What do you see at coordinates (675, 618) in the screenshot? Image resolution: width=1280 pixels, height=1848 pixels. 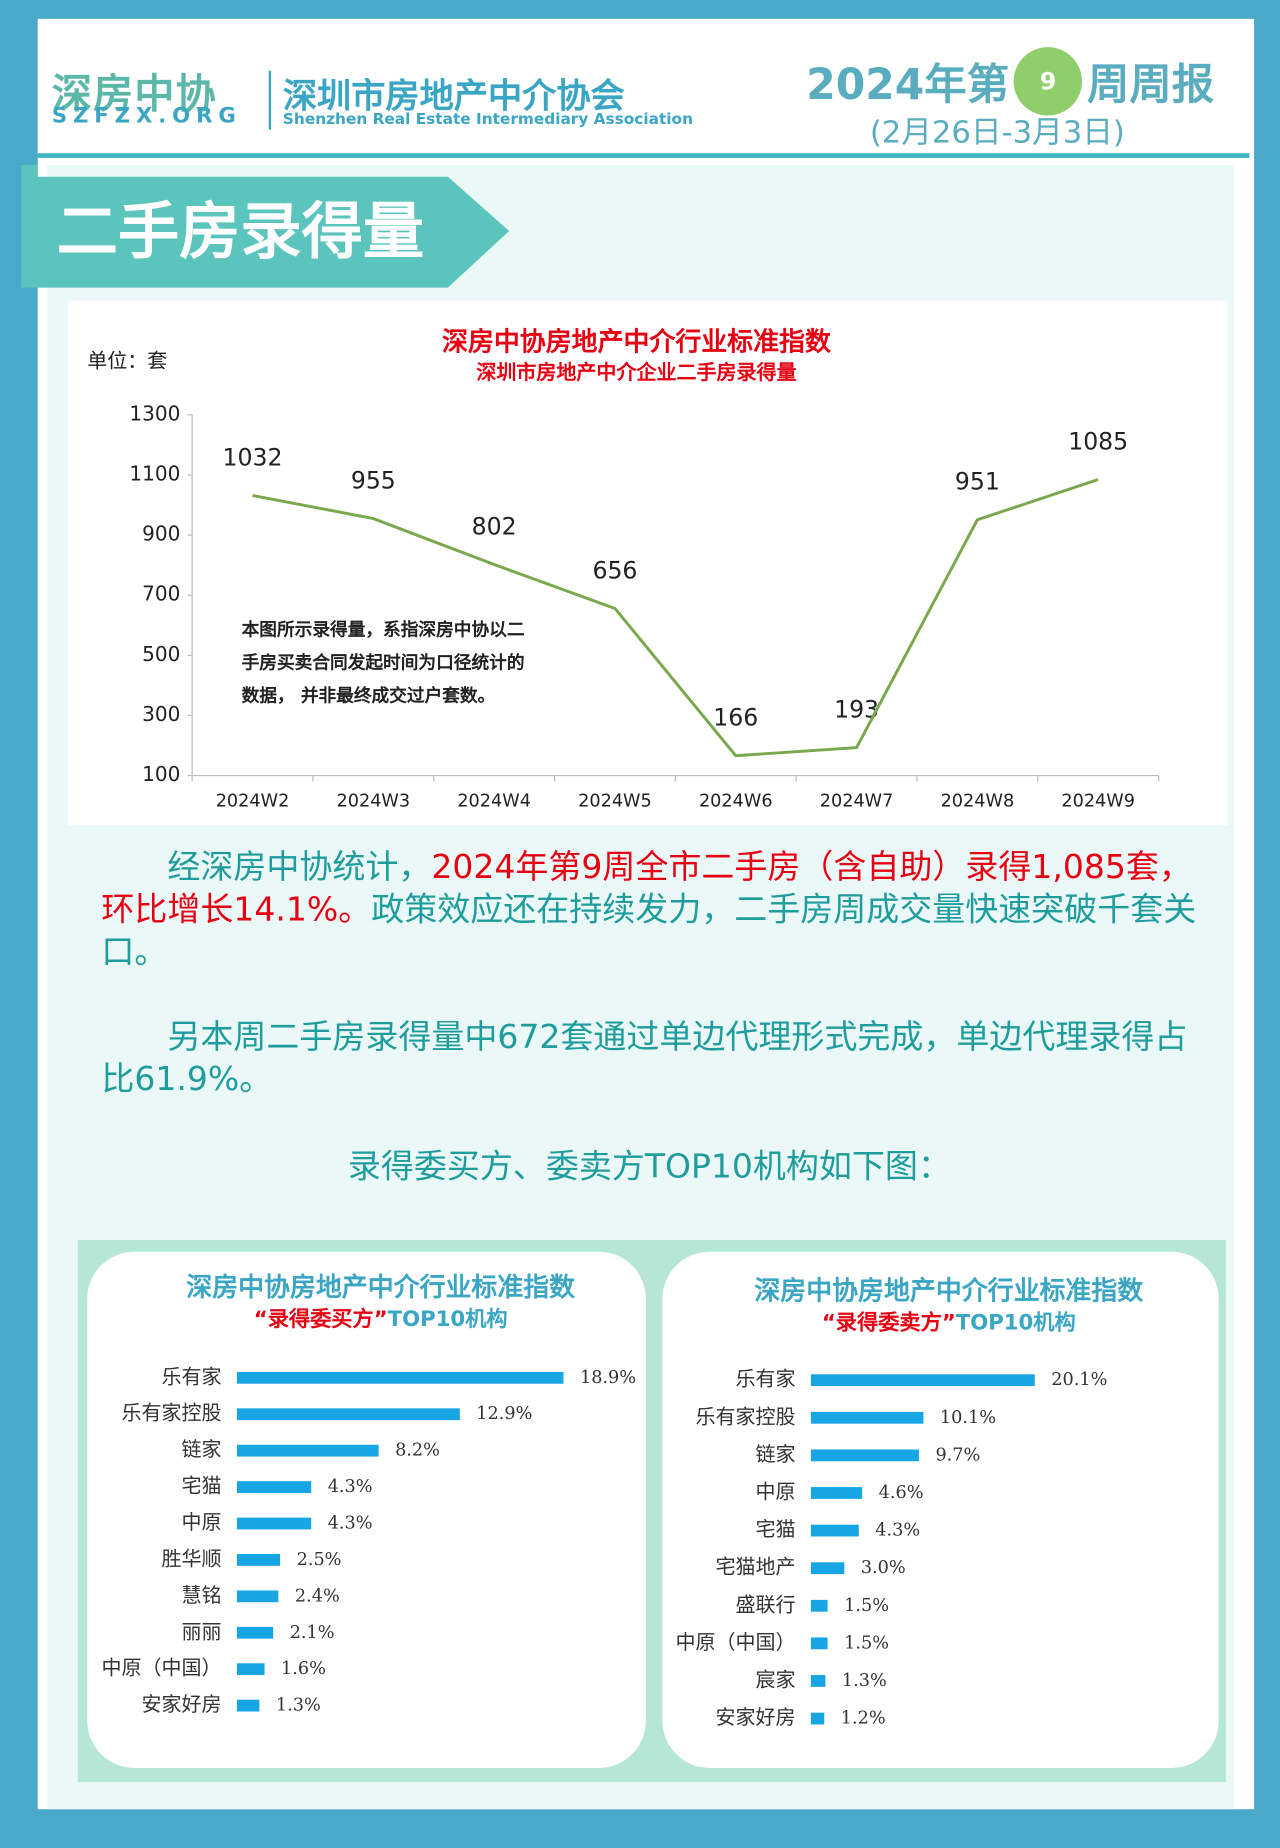 I see `line` at bounding box center [675, 618].